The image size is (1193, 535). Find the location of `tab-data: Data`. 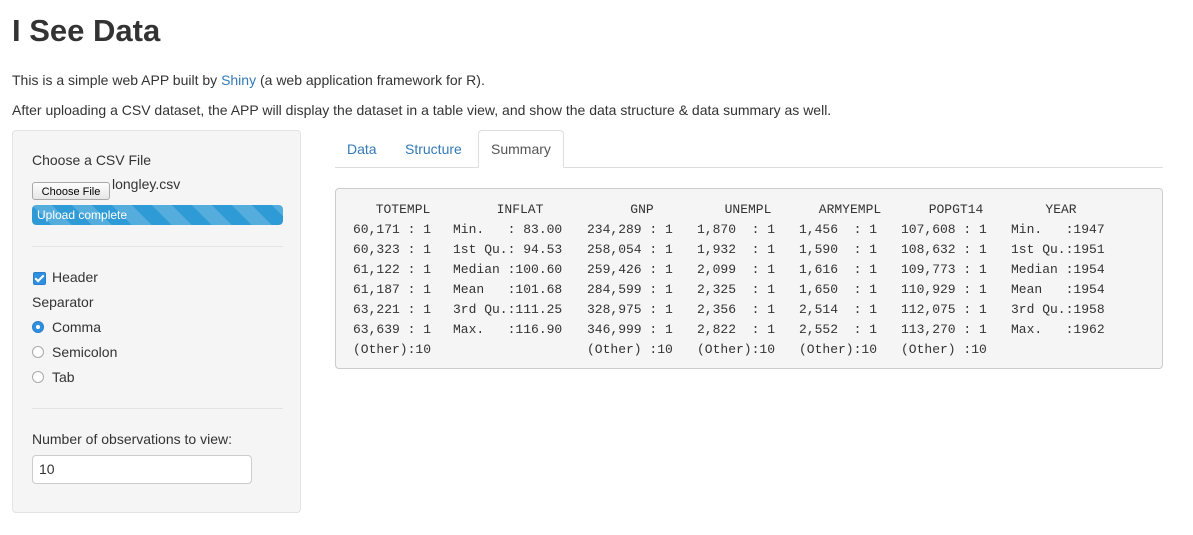

tab-data: Data is located at coordinates (362, 149).